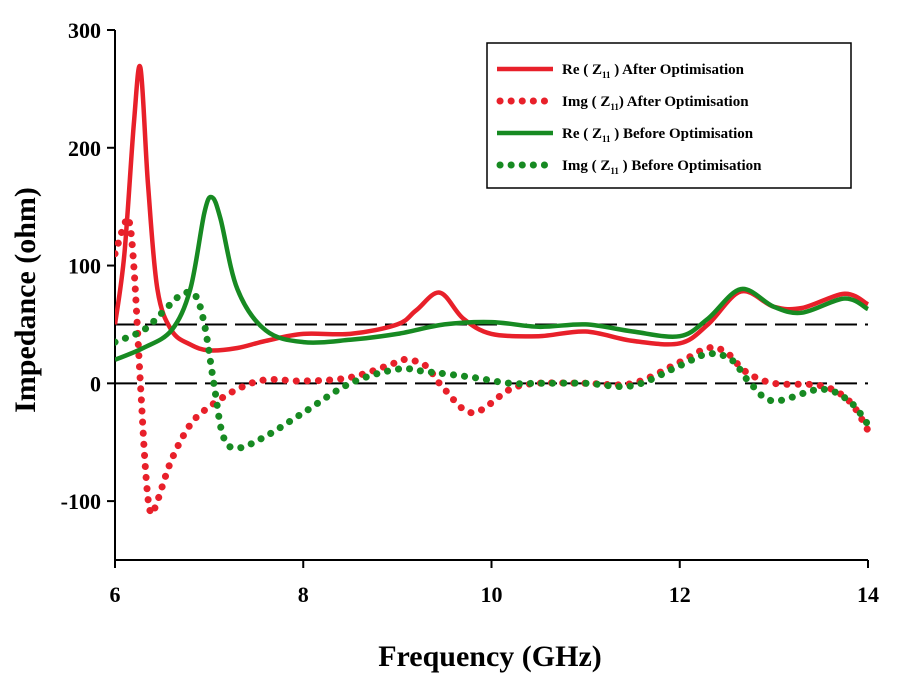  Describe the element at coordinates (84, 148) in the screenshot. I see `y-tick-label: 200` at that location.